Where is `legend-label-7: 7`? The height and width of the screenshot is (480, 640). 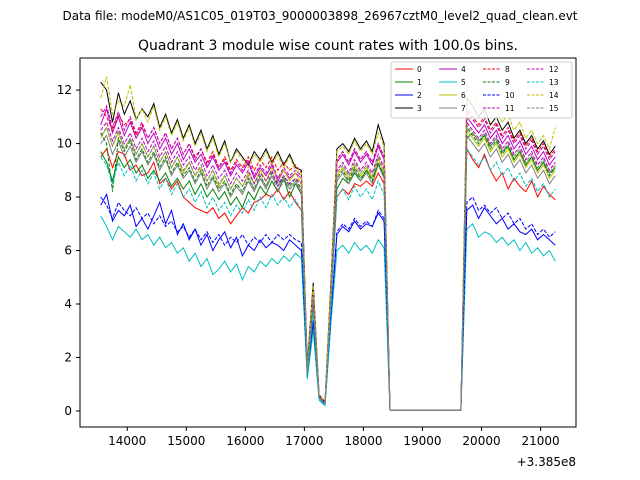 legend-label-7: 7 is located at coordinates (463, 108).